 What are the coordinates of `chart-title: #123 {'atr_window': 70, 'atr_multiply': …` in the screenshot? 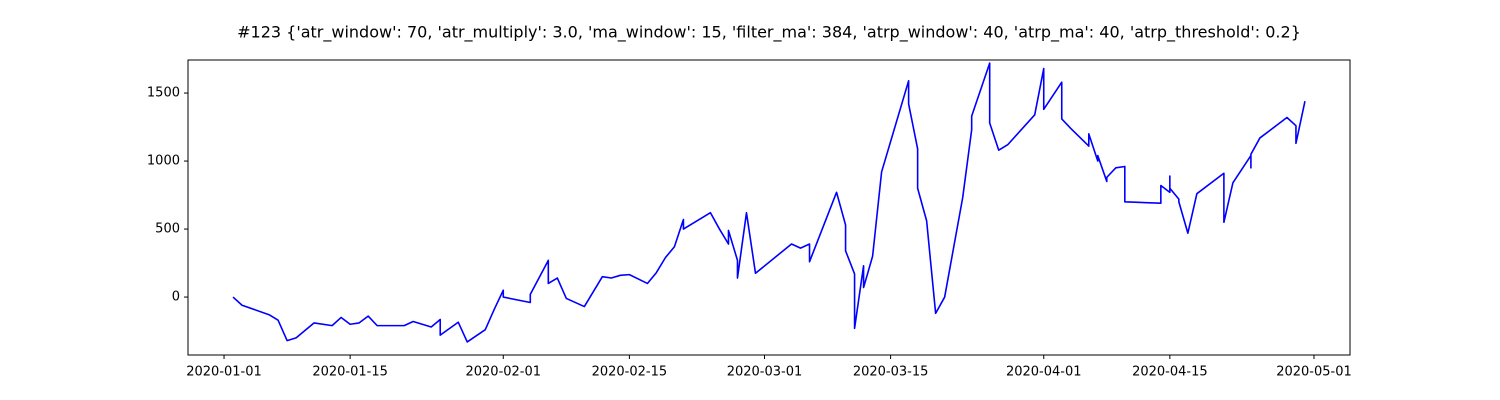 It's located at (769, 33).